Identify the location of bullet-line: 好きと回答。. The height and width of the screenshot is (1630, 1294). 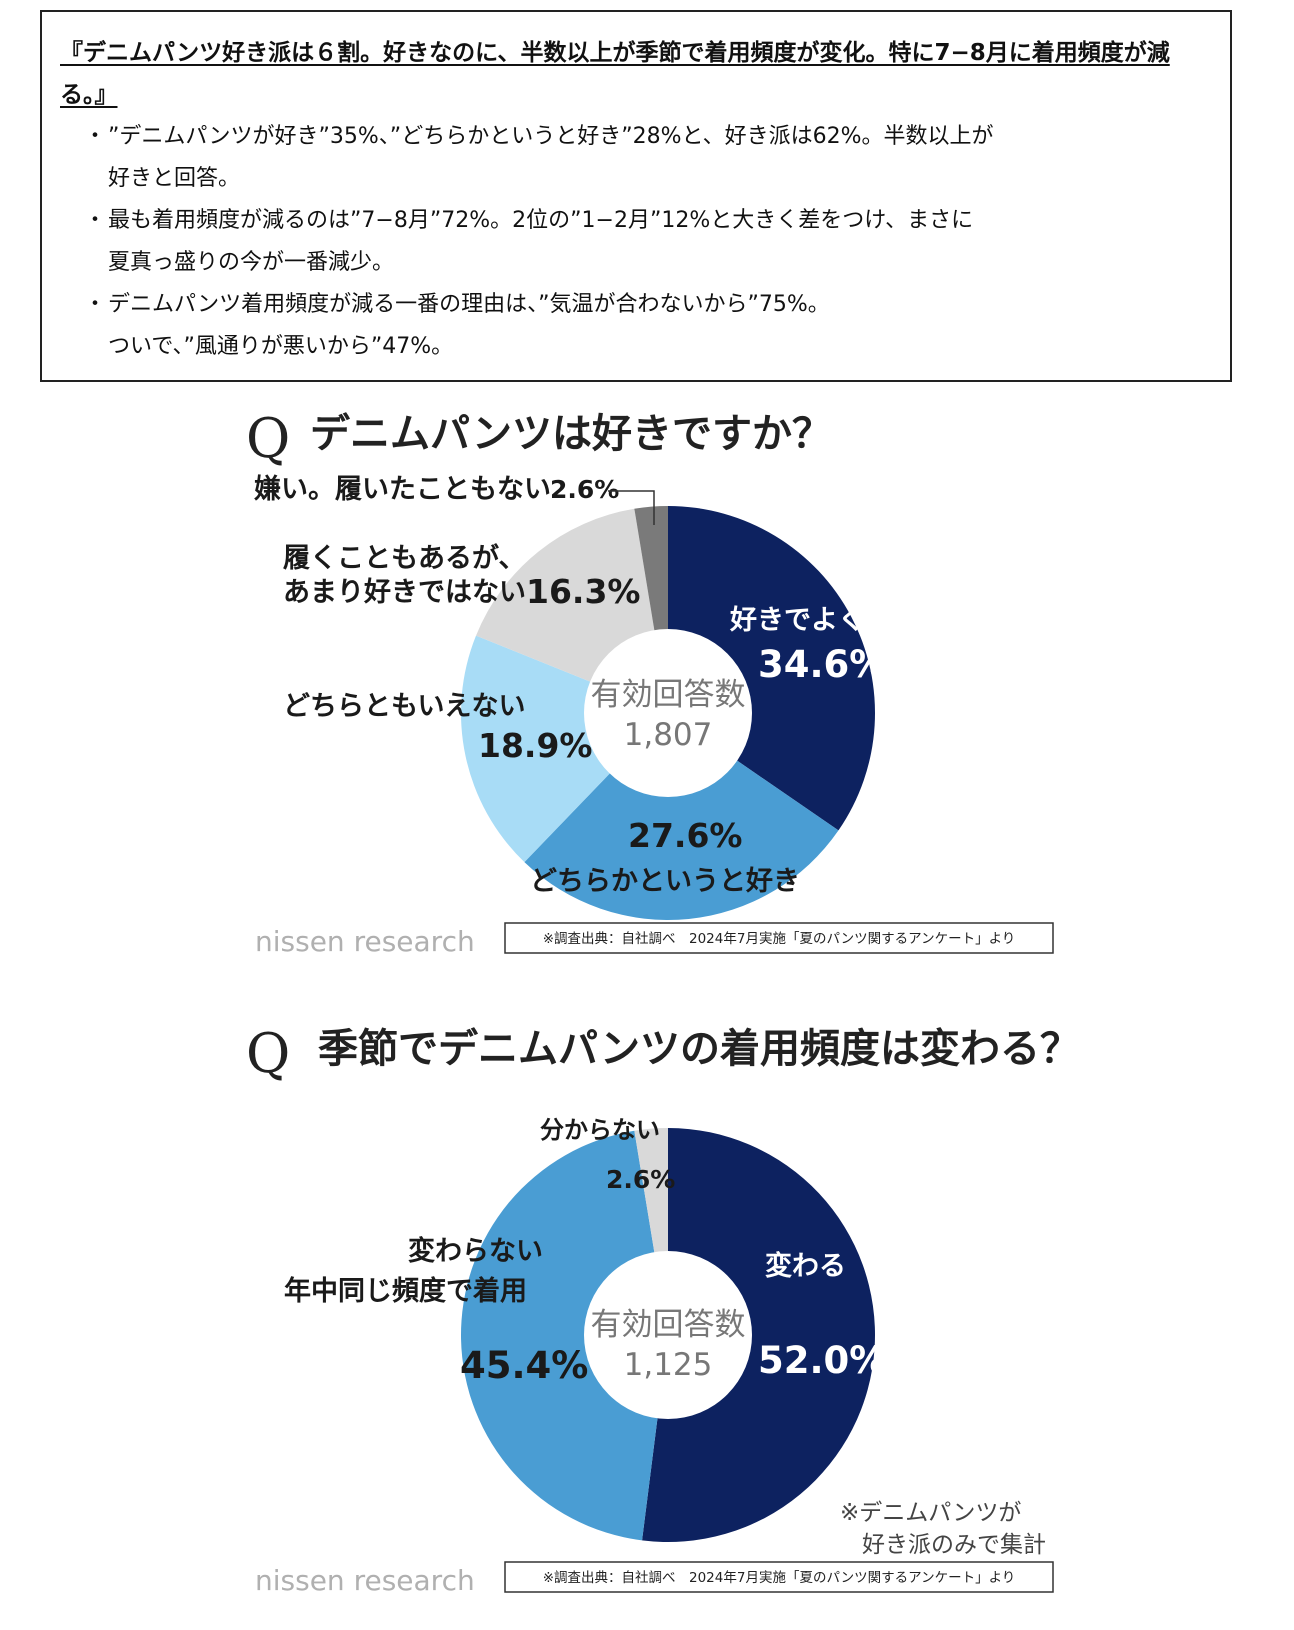
(174, 178).